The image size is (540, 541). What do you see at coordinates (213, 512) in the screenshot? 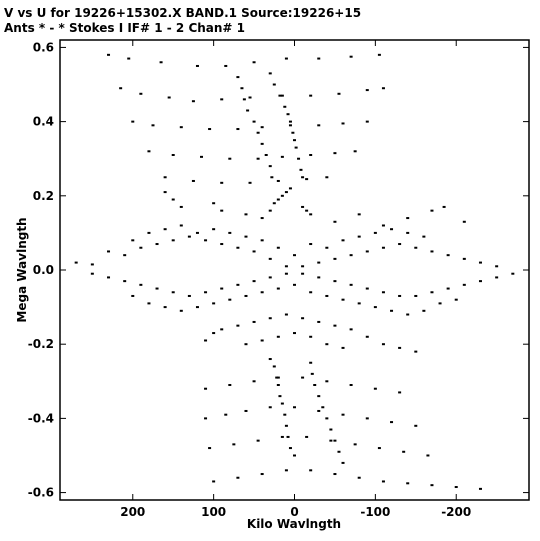
I see `x-tick-label: 100` at bounding box center [213, 512].